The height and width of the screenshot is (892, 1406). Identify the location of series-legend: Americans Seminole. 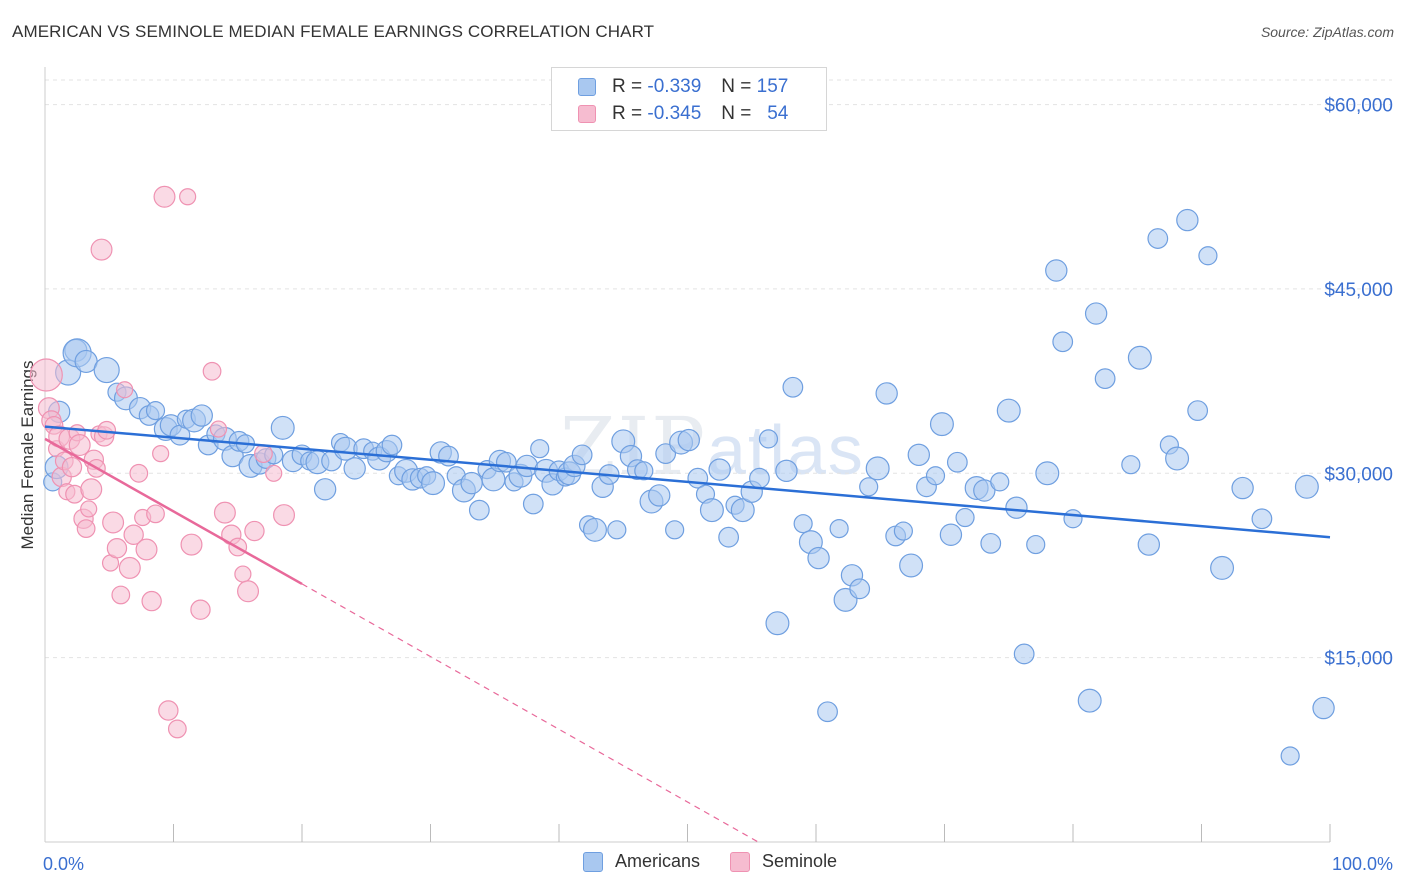
(725, 861).